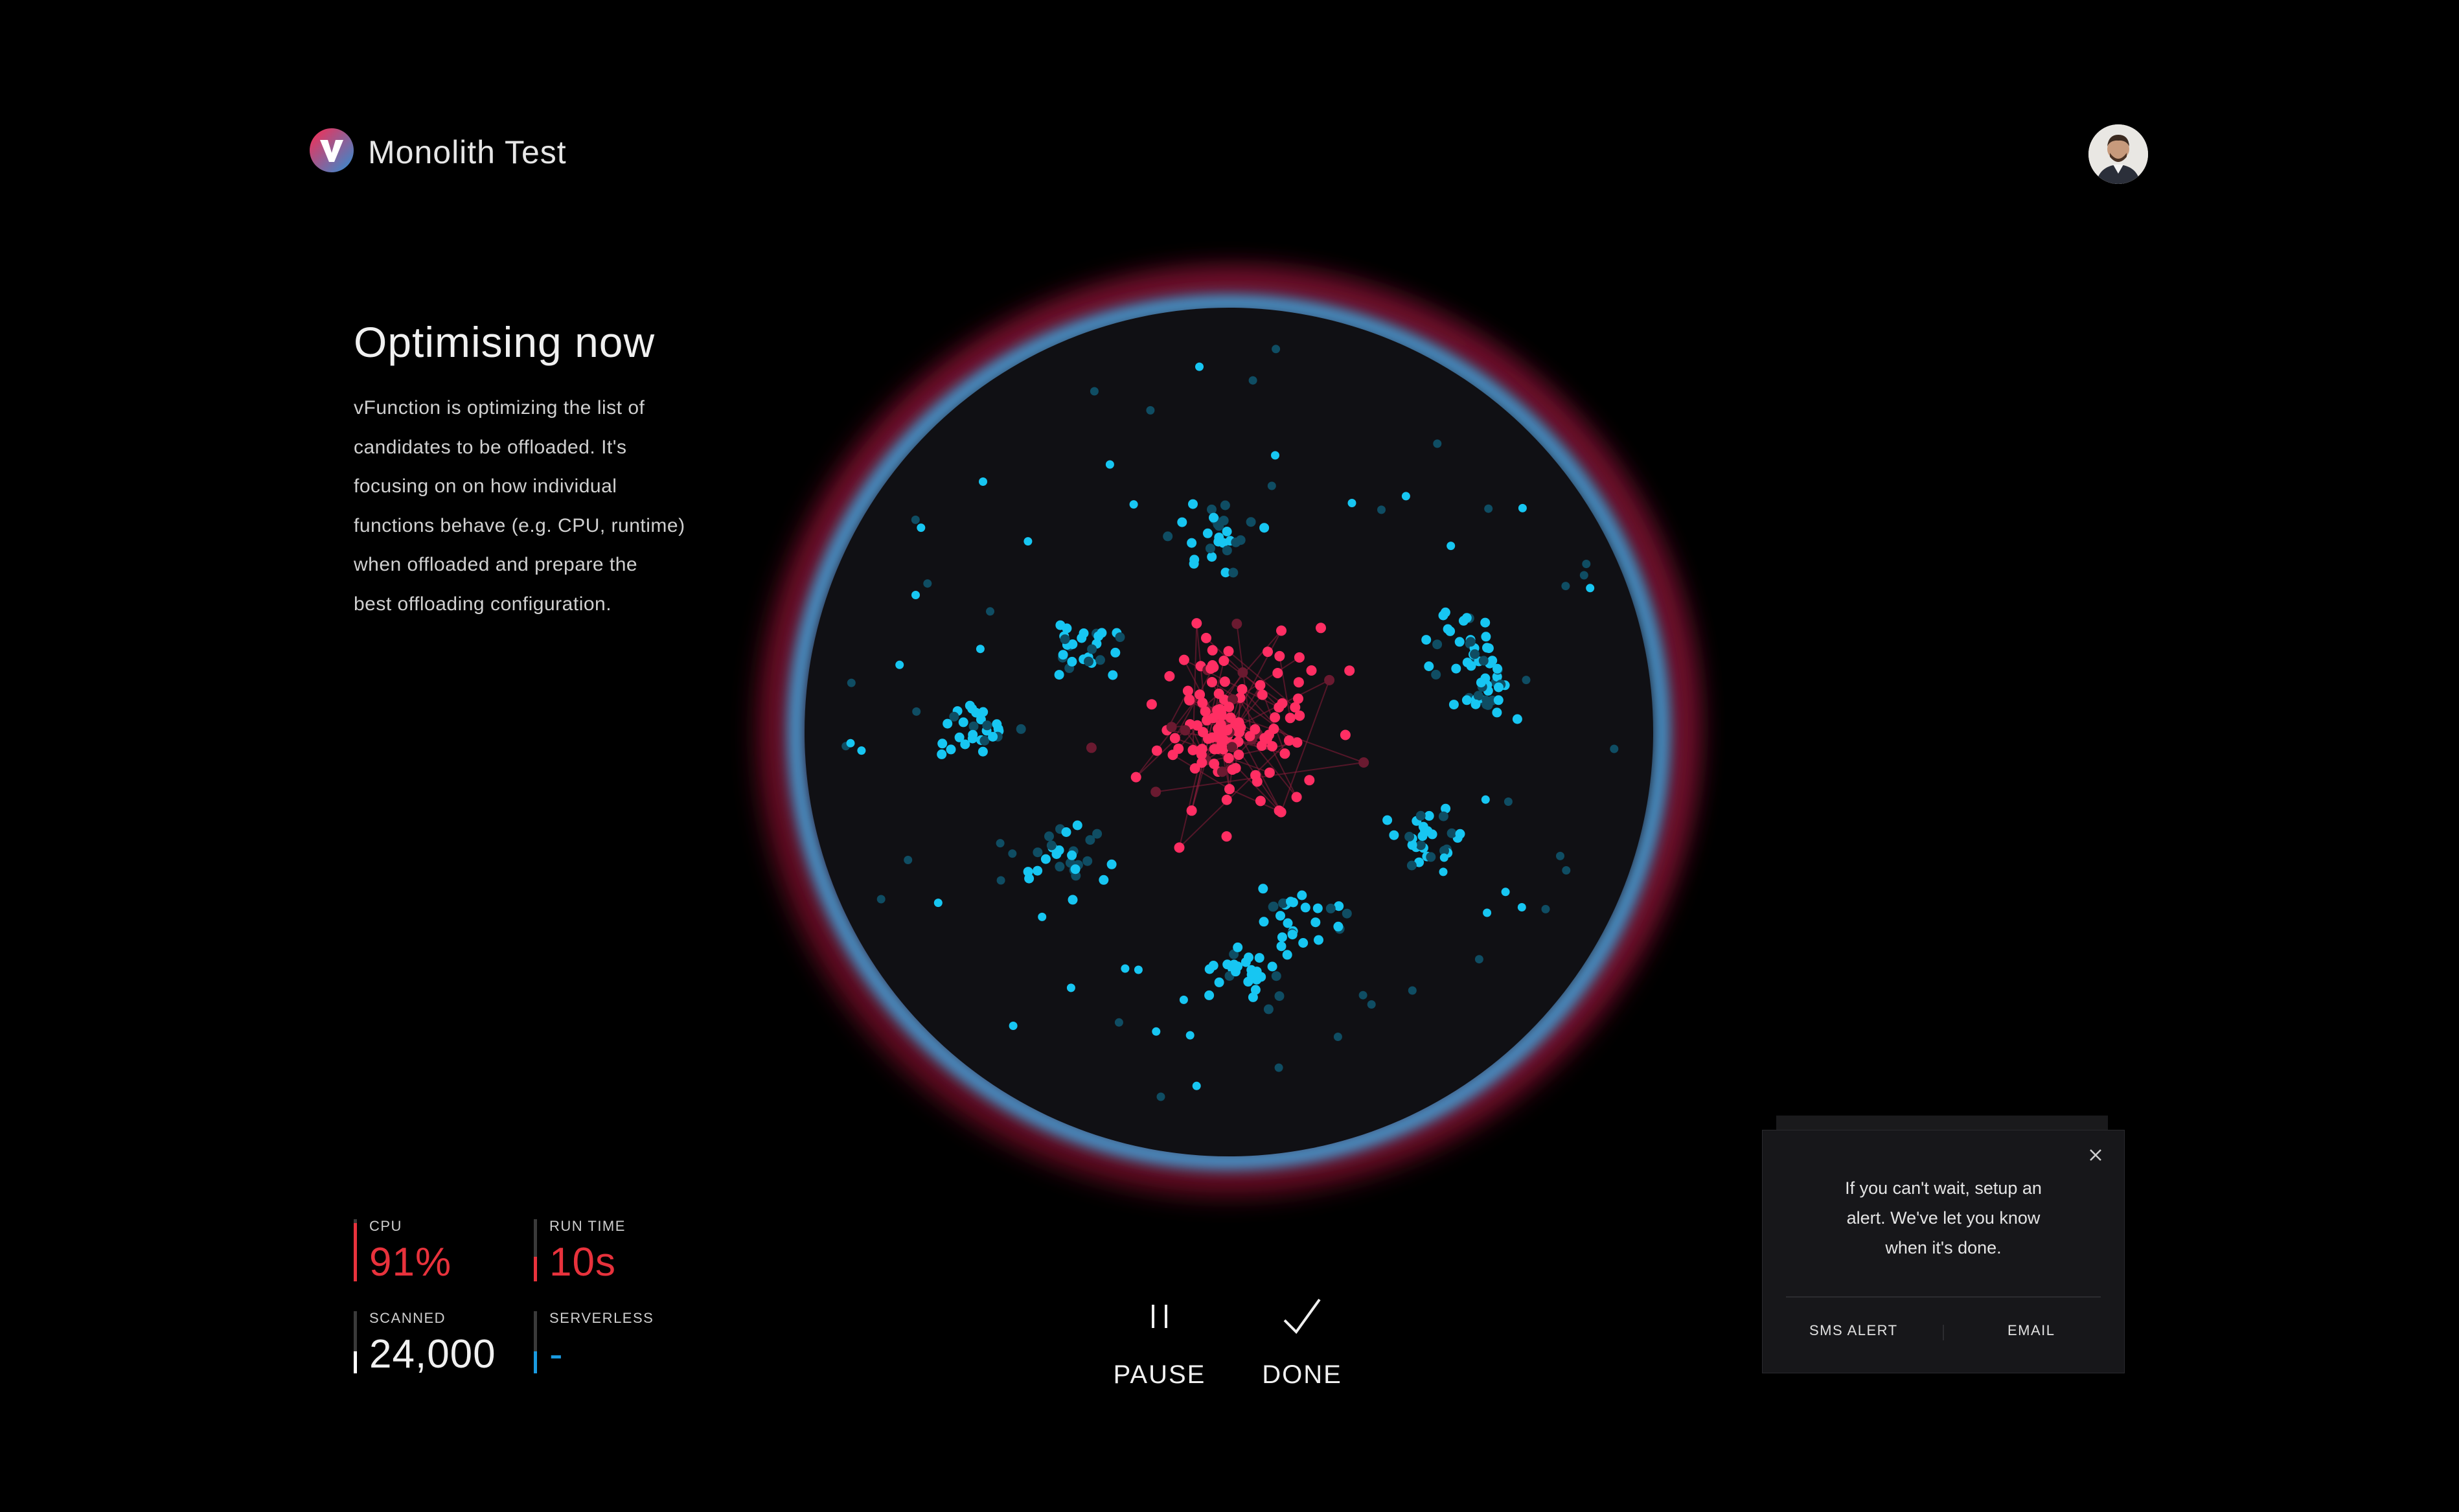 The image size is (2459, 1512). I want to click on intro-line: functions behave (e.g. CPU, runtime), so click(519, 525).